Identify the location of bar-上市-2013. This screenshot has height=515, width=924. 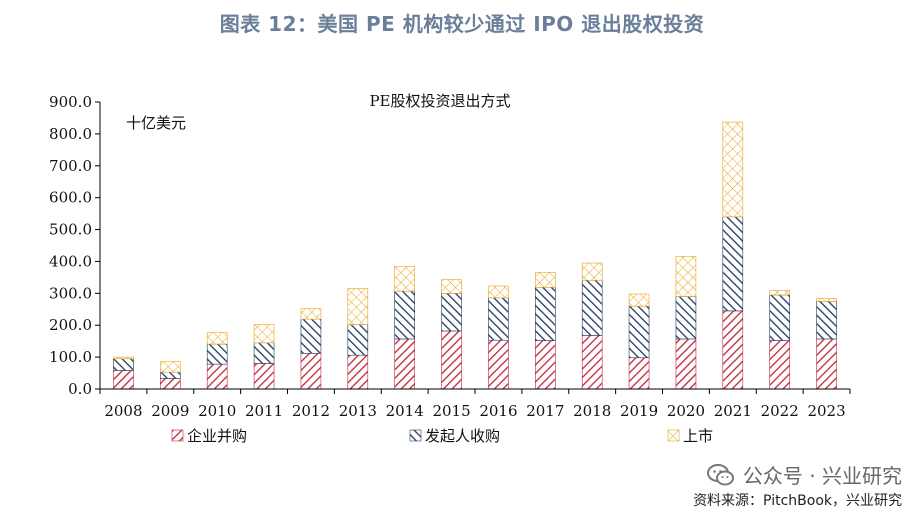
(358, 306).